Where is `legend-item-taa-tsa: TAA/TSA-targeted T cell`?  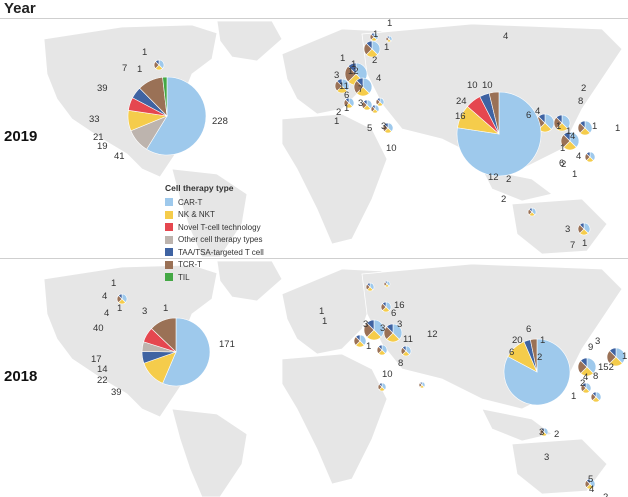
legend-item-taa-tsa: TAA/TSA-targeted T cell is located at coordinates (214, 252).